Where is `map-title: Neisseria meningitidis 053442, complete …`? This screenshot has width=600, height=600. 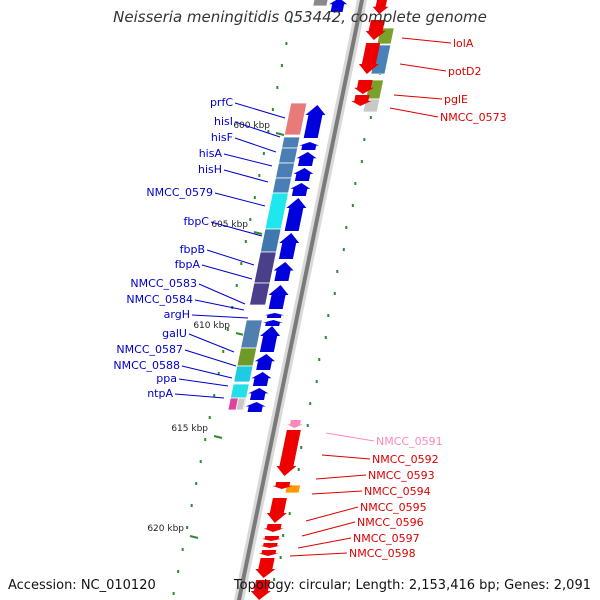 map-title: Neisseria meningitidis 053442, complete … is located at coordinates (300, 17).